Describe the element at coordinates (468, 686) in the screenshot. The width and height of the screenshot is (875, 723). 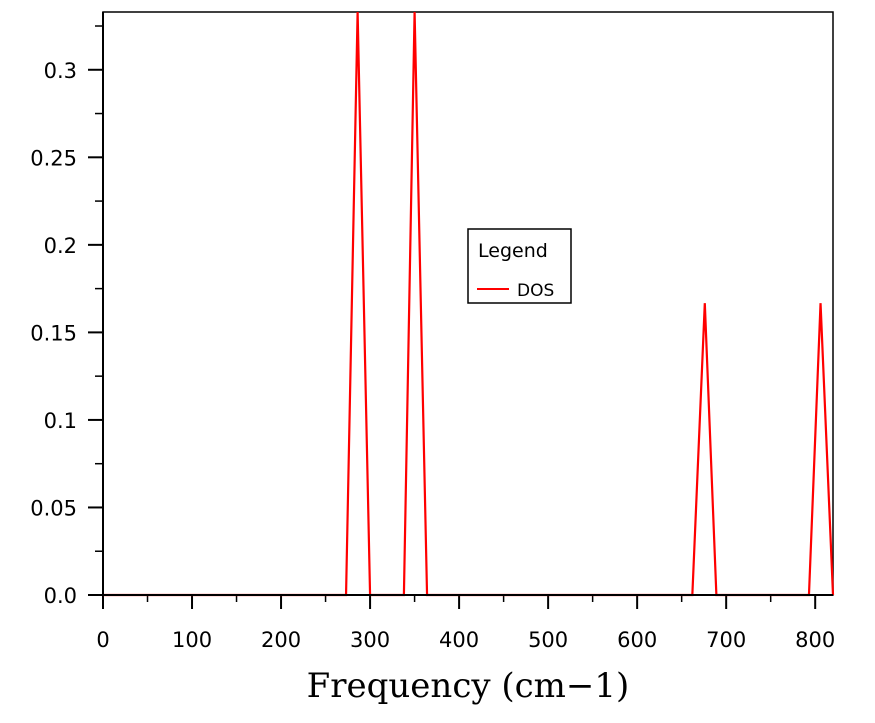
I see `x-axis-title: Frequency (cm−1)` at that location.